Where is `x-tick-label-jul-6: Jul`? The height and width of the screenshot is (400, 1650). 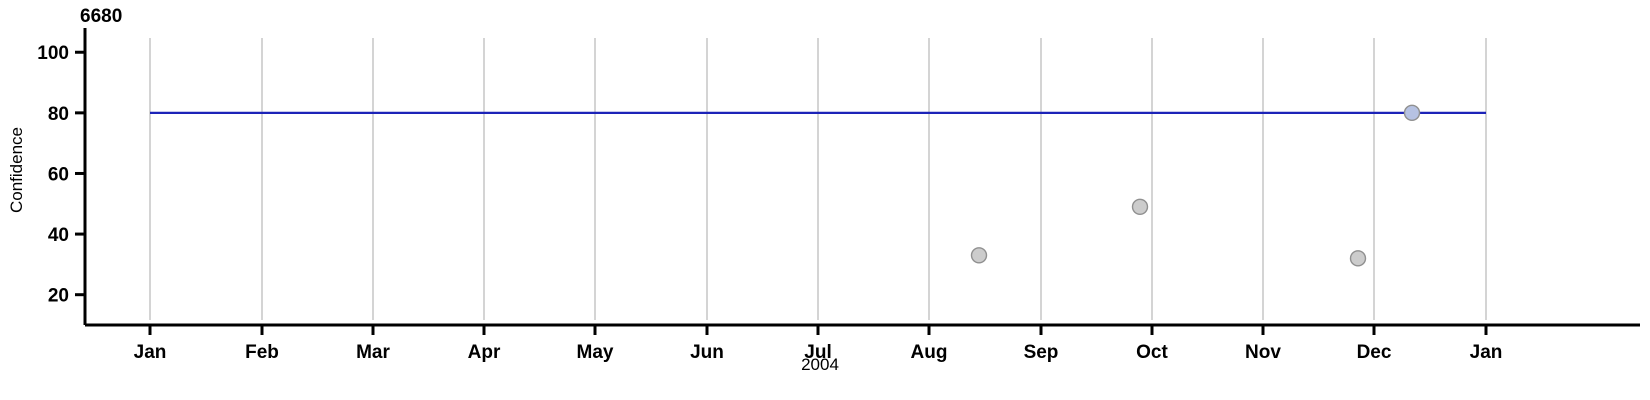 x-tick-label-jul-6: Jul is located at coordinates (817, 352).